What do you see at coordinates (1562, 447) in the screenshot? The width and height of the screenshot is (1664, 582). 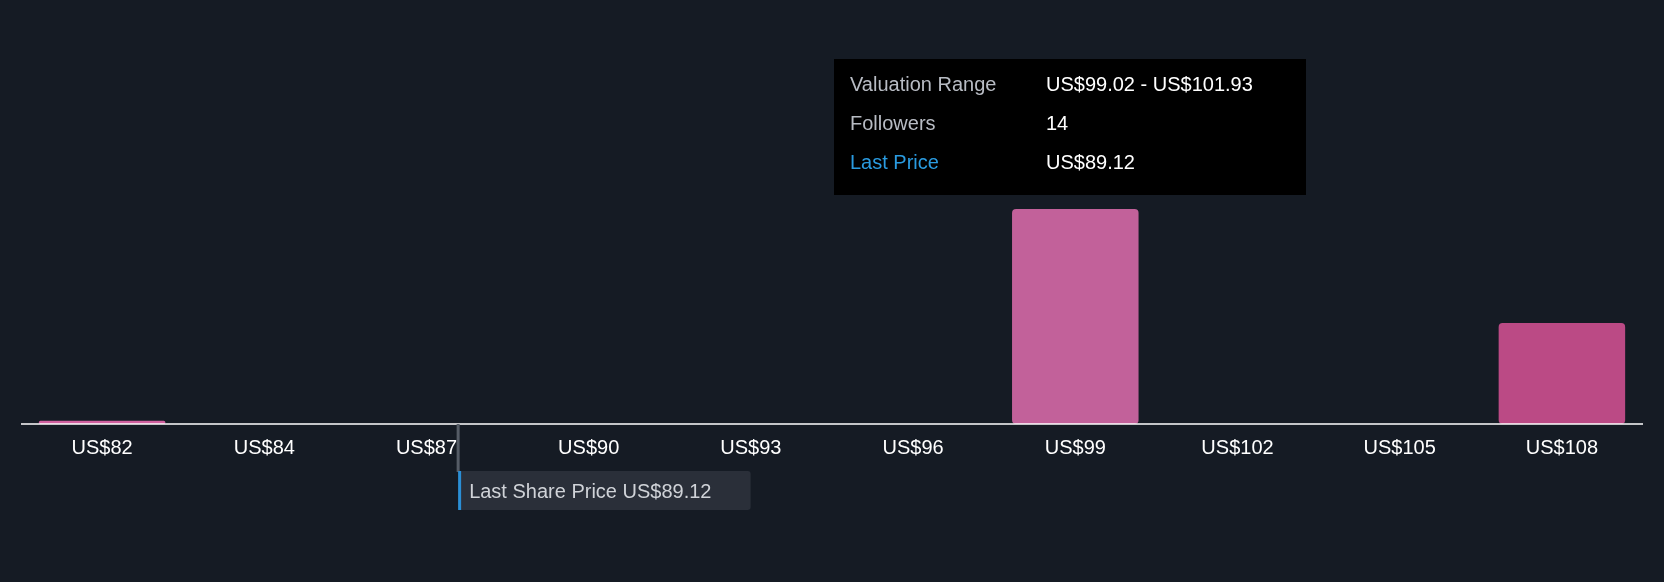 I see `x-tick-label: US$108` at bounding box center [1562, 447].